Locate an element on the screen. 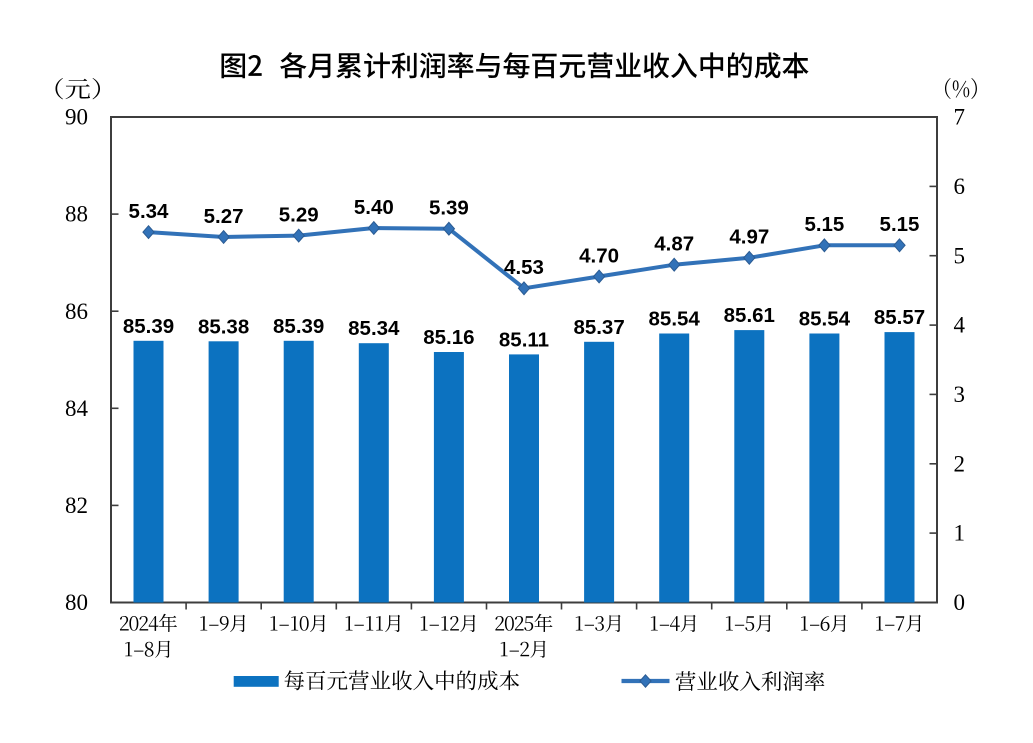 Image resolution: width=1033 pixels, height=743 pixels. svg-text: 90 is located at coordinates (76, 117).